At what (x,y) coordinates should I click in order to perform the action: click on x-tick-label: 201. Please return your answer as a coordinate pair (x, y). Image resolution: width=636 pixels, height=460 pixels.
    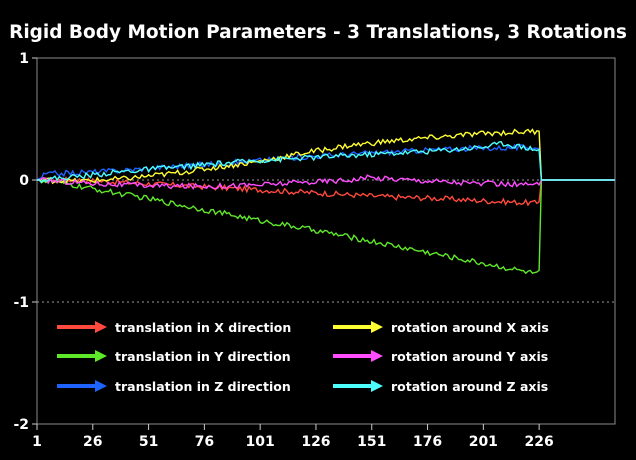
    Looking at the image, I should click on (483, 442).